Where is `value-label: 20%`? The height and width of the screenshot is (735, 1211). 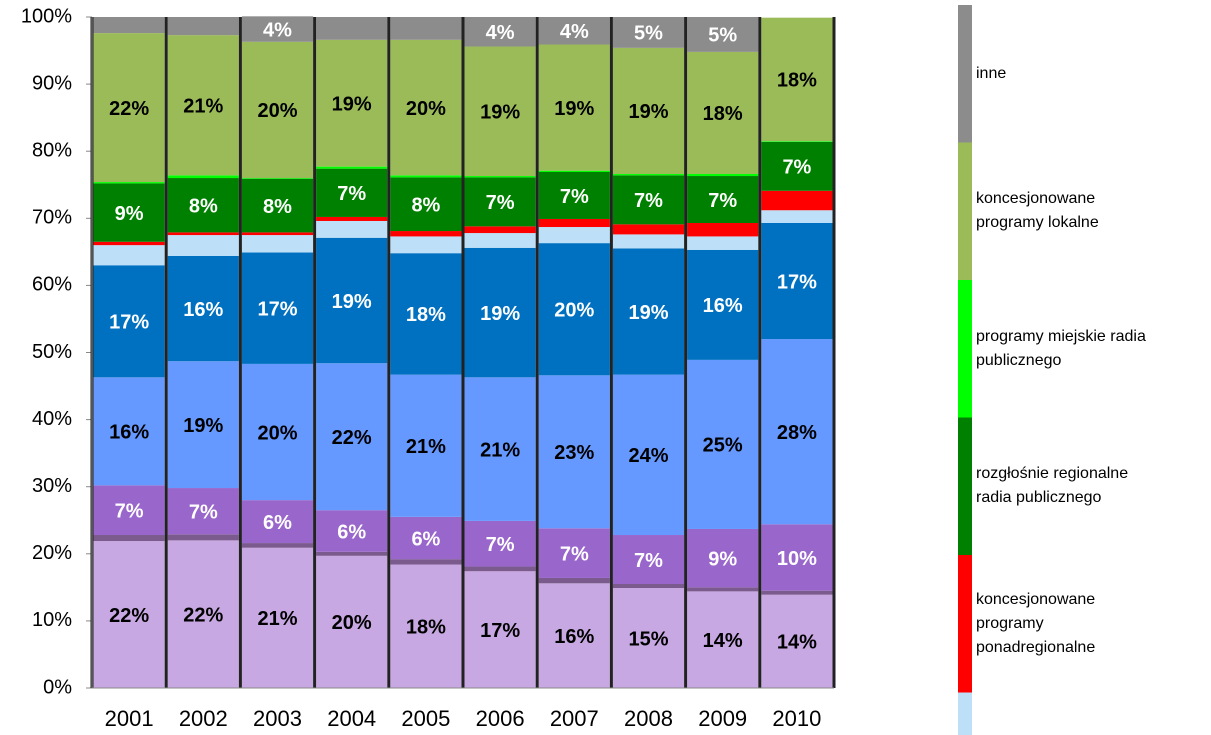
value-label: 20% is located at coordinates (426, 109).